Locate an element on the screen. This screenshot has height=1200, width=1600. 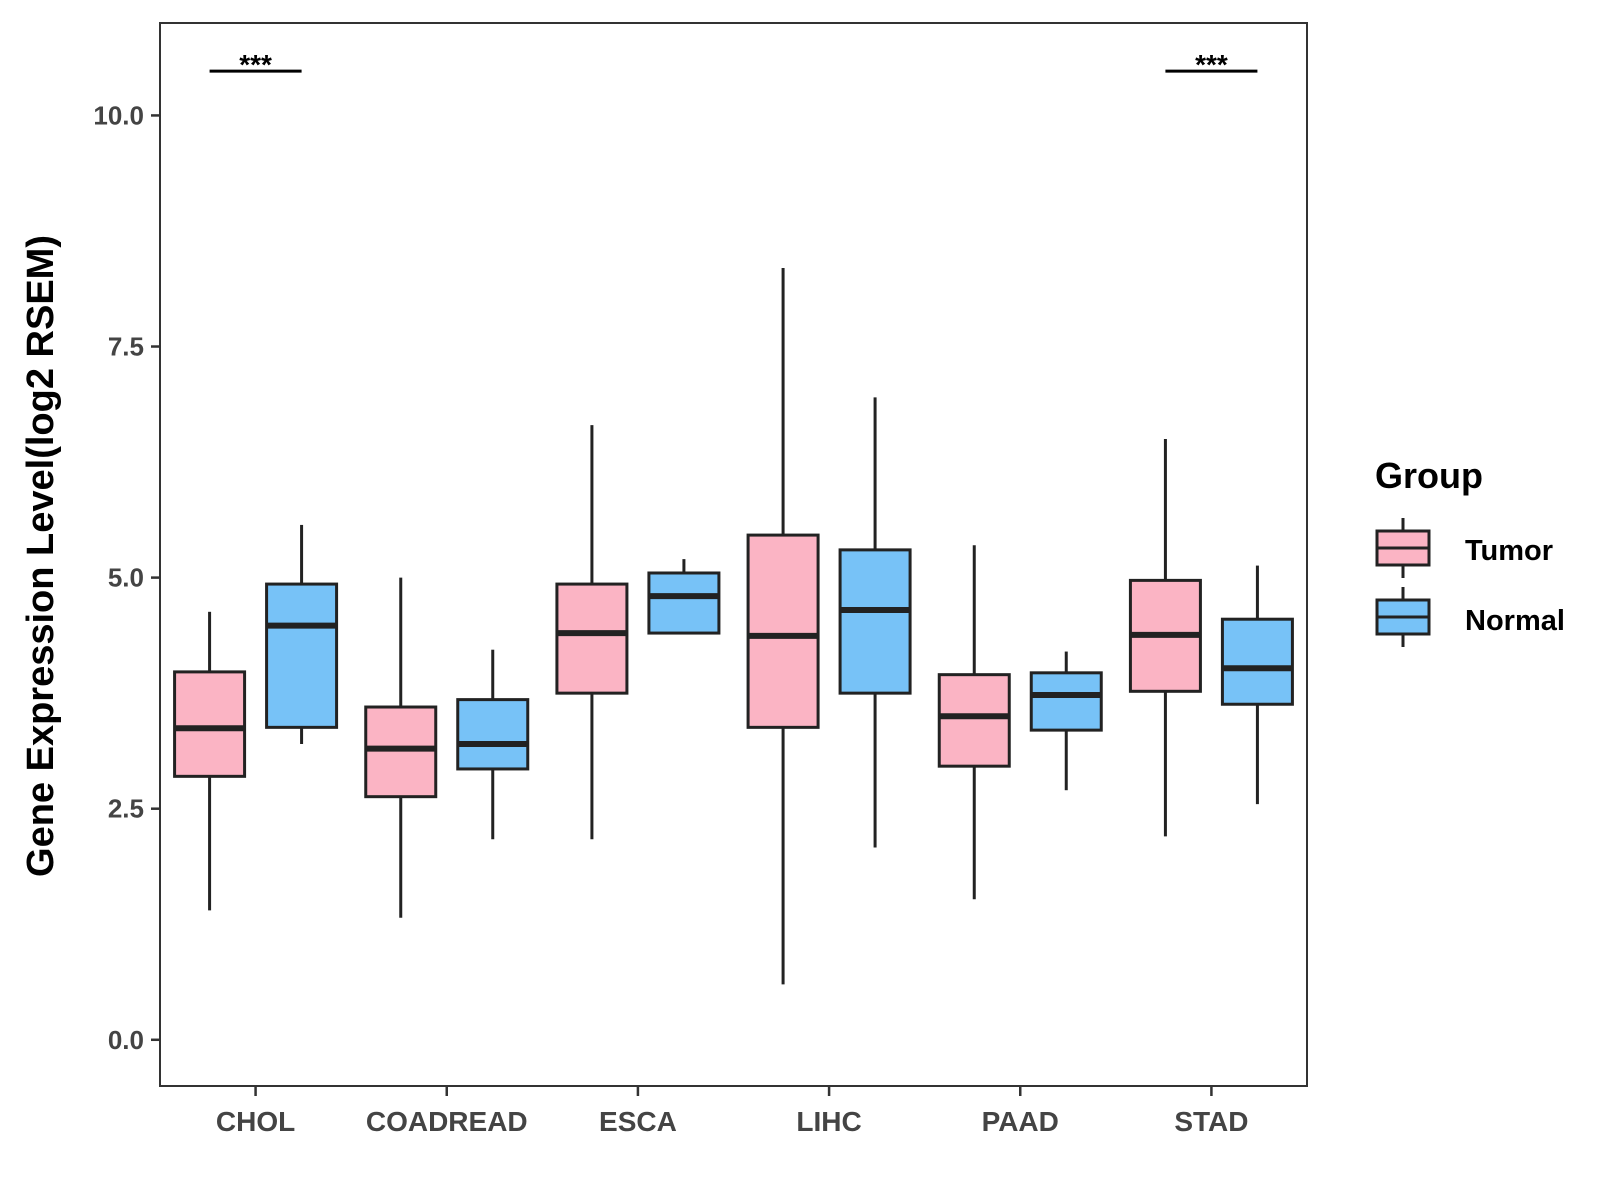
legend-keys is located at coordinates (1403, 582).